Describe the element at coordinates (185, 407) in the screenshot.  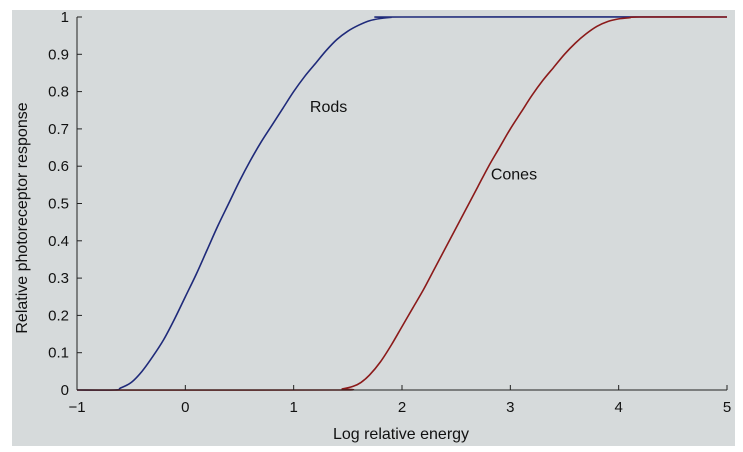
I see `x-tick-label: 0` at that location.